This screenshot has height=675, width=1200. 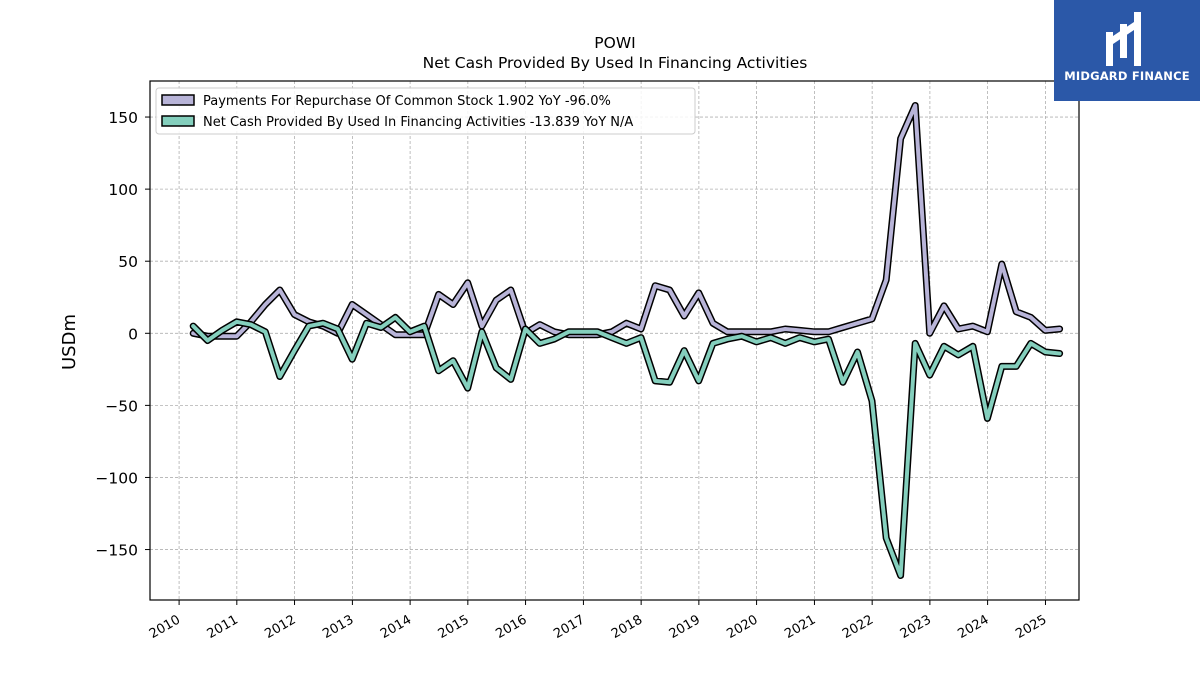 What do you see at coordinates (338, 627) in the screenshot?
I see `x-tick-label: 2013` at bounding box center [338, 627].